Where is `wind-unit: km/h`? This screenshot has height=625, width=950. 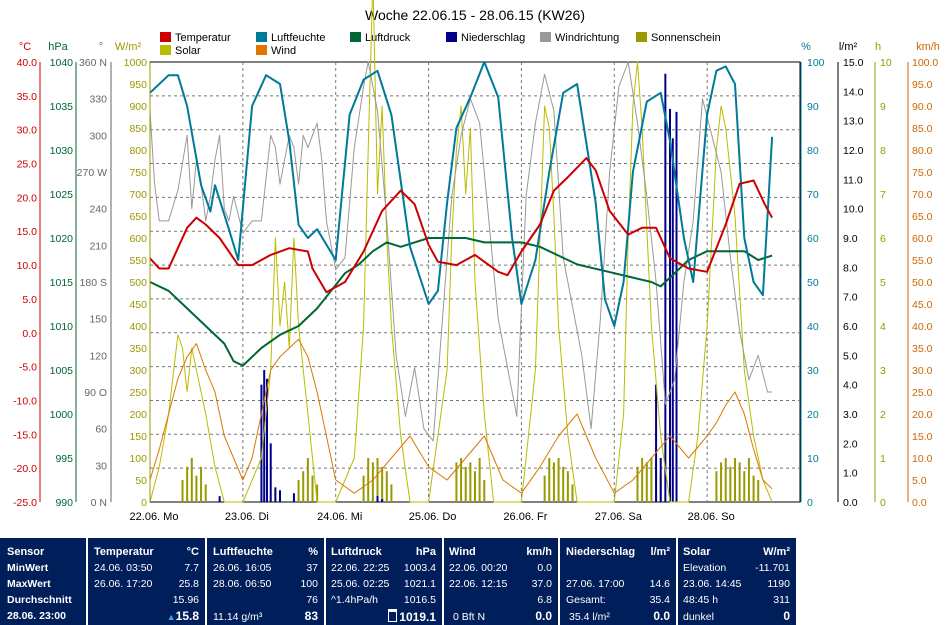
wind-unit: km/h is located at coordinates (539, 552).